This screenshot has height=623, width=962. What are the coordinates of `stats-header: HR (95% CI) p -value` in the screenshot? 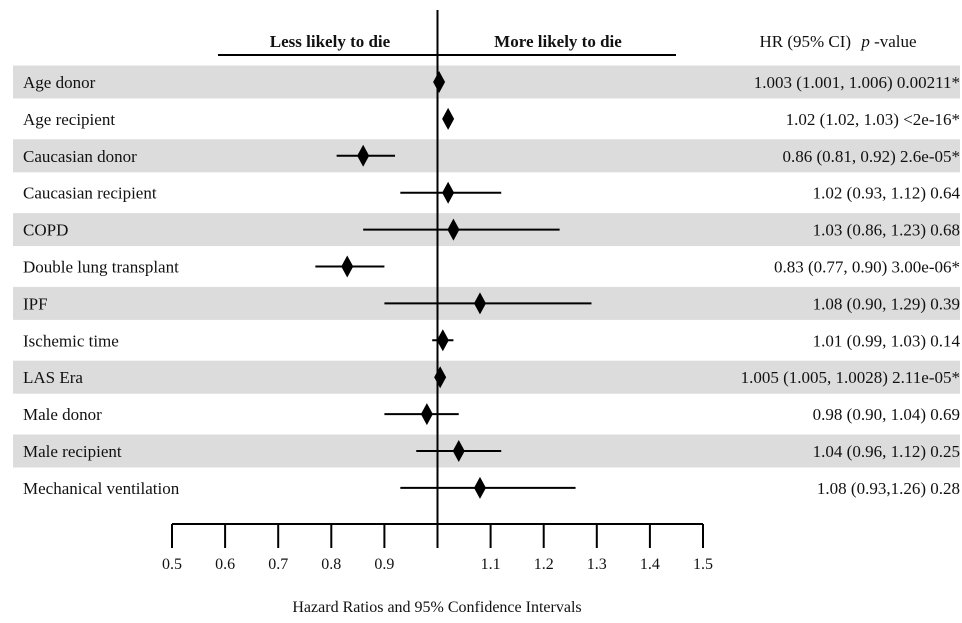 It's located at (837, 41).